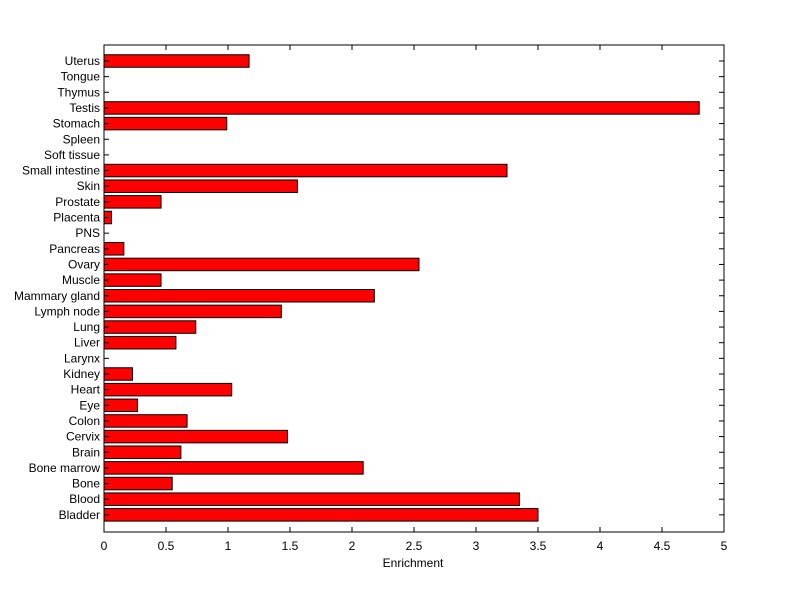 The image size is (800, 599). What do you see at coordinates (88, 186) in the screenshot?
I see `category-label: Skin` at bounding box center [88, 186].